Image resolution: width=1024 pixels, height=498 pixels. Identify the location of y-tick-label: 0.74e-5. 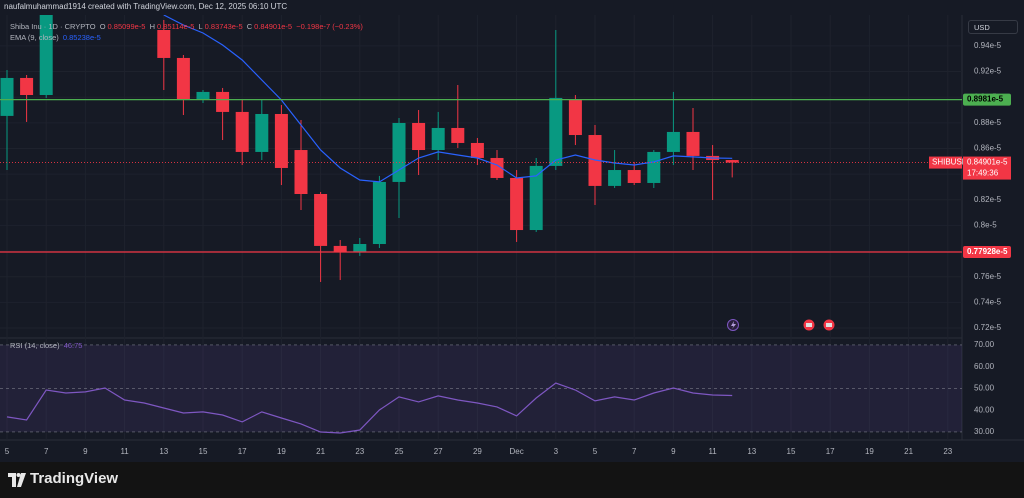
(988, 301).